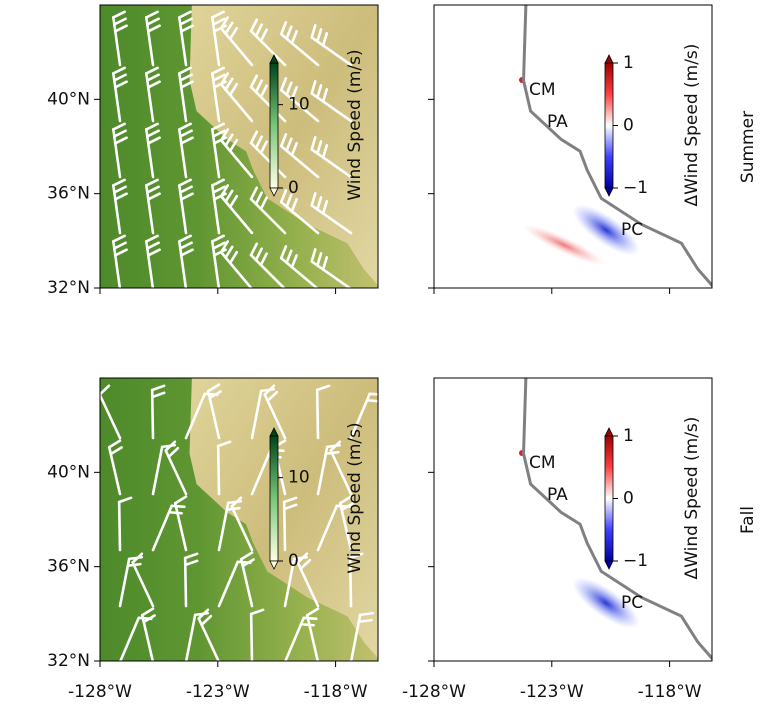  I want to click on colorbar-tick-label: −1, so click(635, 561).